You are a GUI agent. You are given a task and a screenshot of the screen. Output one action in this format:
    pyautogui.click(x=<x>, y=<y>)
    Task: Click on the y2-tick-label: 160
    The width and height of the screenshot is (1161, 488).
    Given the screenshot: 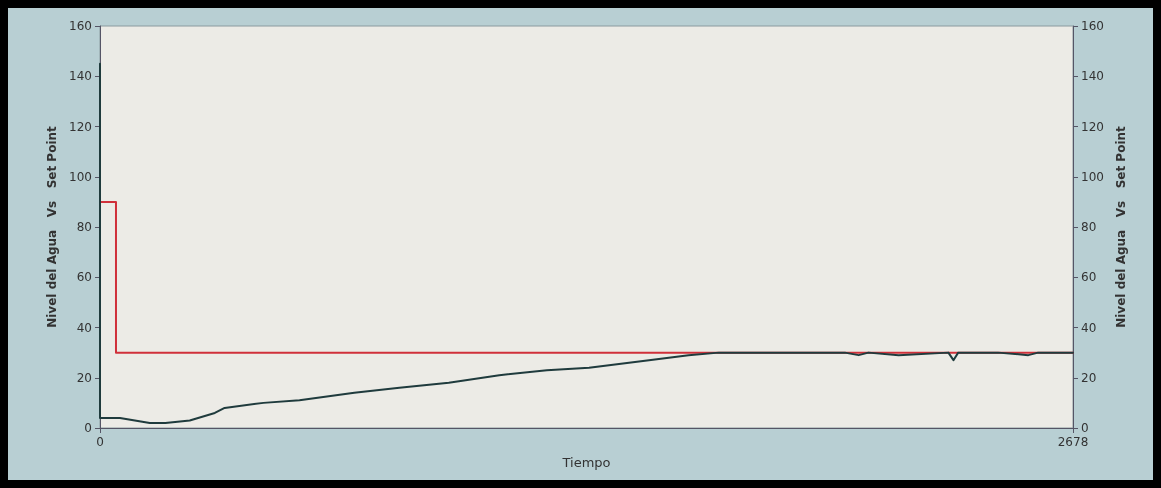 What is the action you would take?
    pyautogui.click(x=1092, y=26)
    